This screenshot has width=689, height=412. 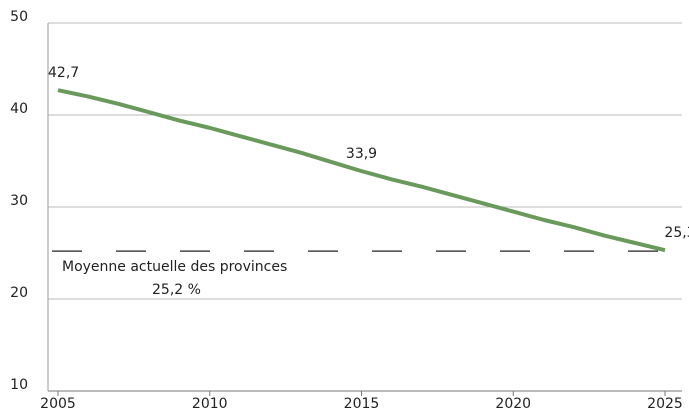 I want to click on y-tick-label: 50, so click(x=19, y=17).